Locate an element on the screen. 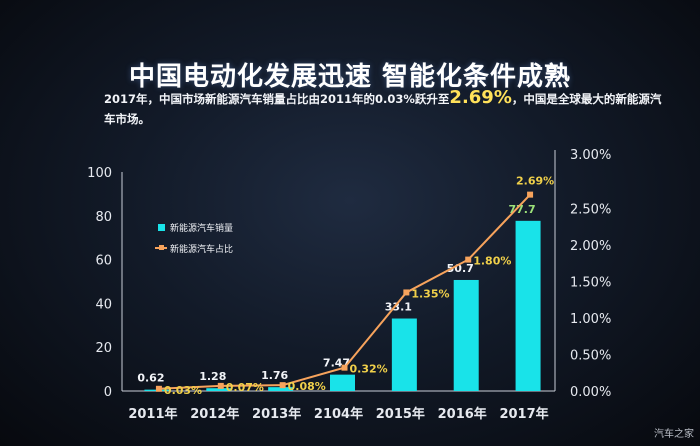 The height and width of the screenshot is (446, 700). x-tick-label: 2011年 is located at coordinates (152, 414).